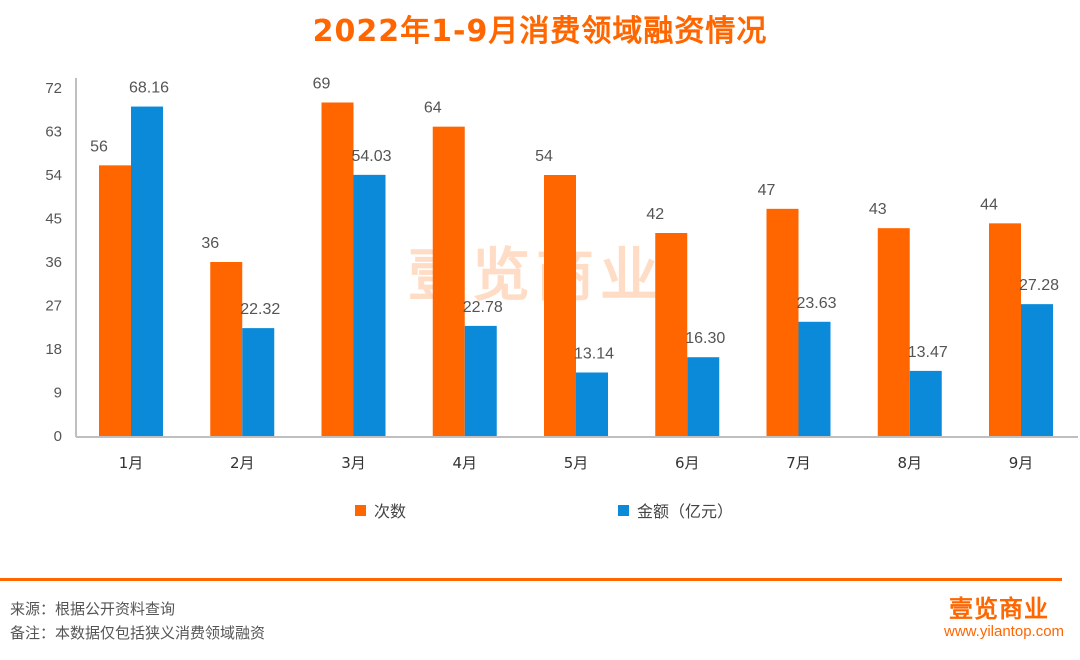 The width and height of the screenshot is (1080, 660). Describe the element at coordinates (531, 579) in the screenshot. I see `footer-divider` at that location.